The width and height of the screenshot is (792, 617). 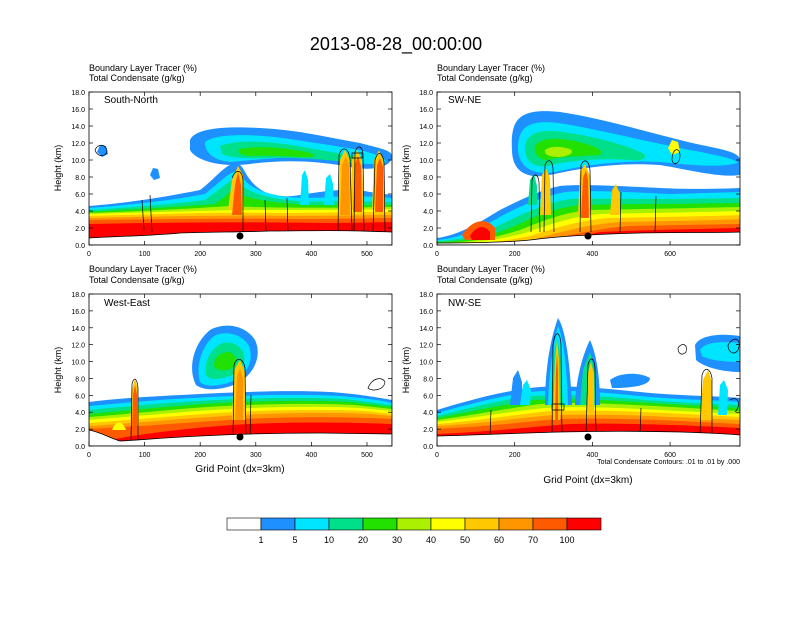 What do you see at coordinates (533, 540) in the screenshot?
I see `colorbar-label: 70` at bounding box center [533, 540].